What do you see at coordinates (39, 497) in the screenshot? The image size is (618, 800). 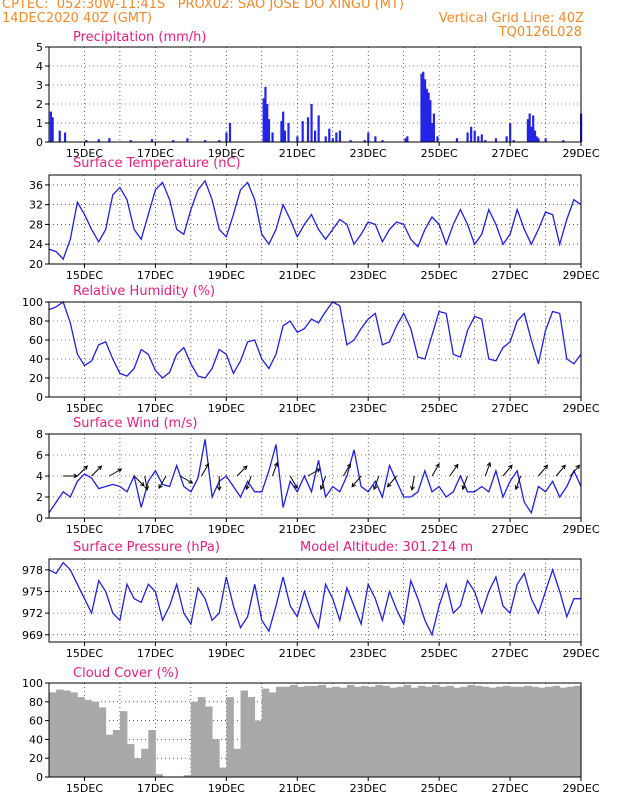 I see `y-tick-label: 2` at bounding box center [39, 497].